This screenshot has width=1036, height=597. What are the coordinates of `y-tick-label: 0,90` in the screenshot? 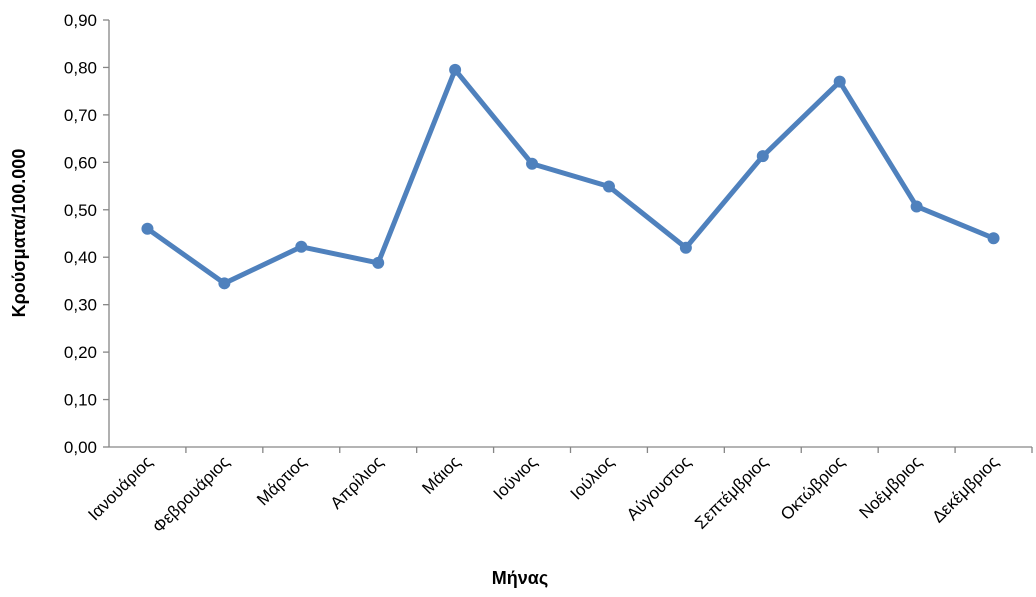 It's located at (80, 20).